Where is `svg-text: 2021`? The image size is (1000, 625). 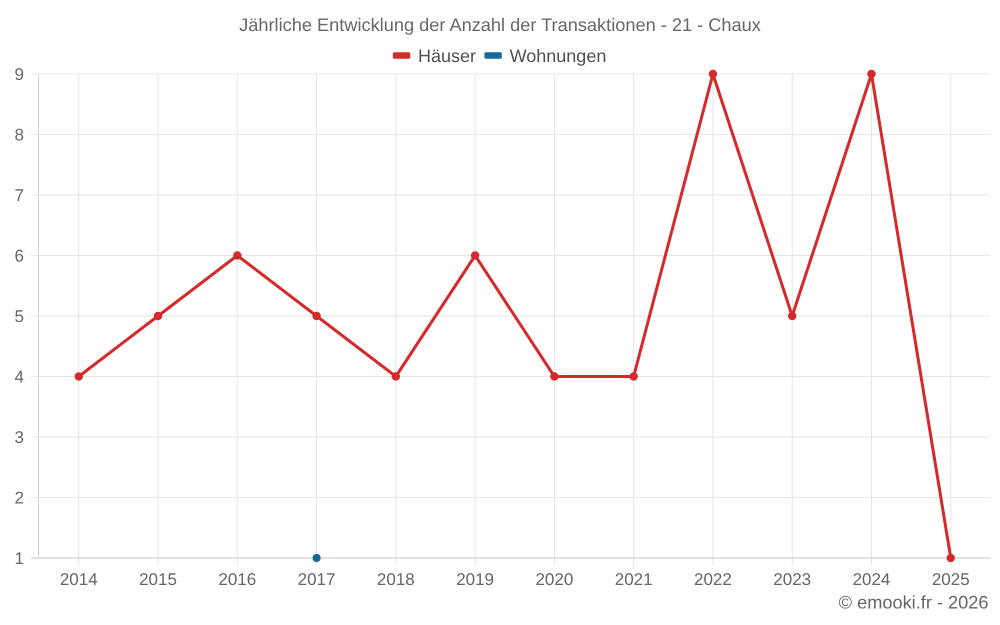 svg-text: 2021 is located at coordinates (634, 579).